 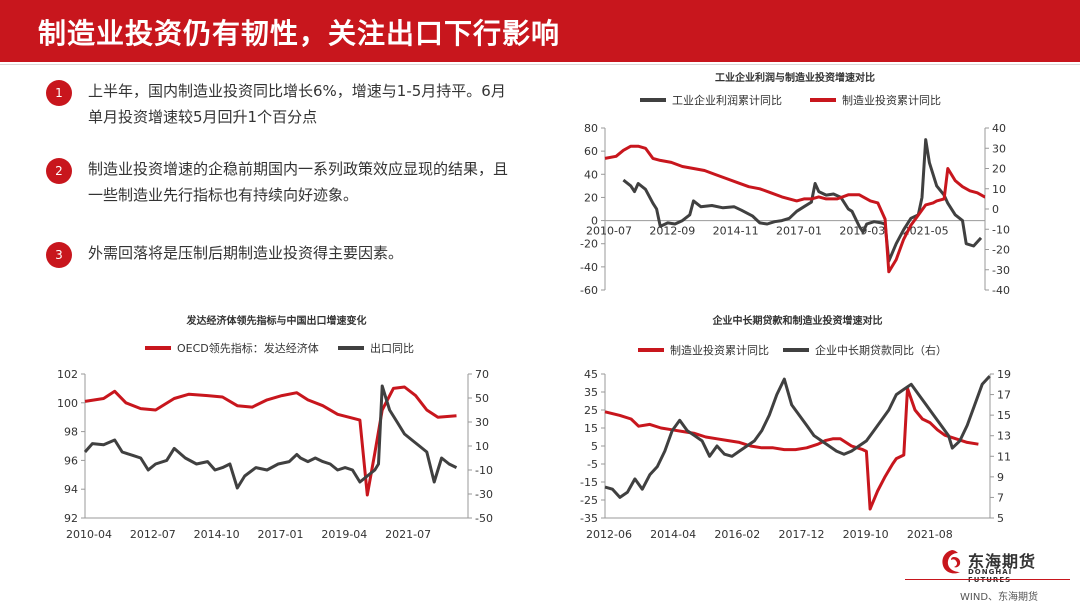 I want to click on x-tick-label: 2021-08, so click(x=930, y=534).